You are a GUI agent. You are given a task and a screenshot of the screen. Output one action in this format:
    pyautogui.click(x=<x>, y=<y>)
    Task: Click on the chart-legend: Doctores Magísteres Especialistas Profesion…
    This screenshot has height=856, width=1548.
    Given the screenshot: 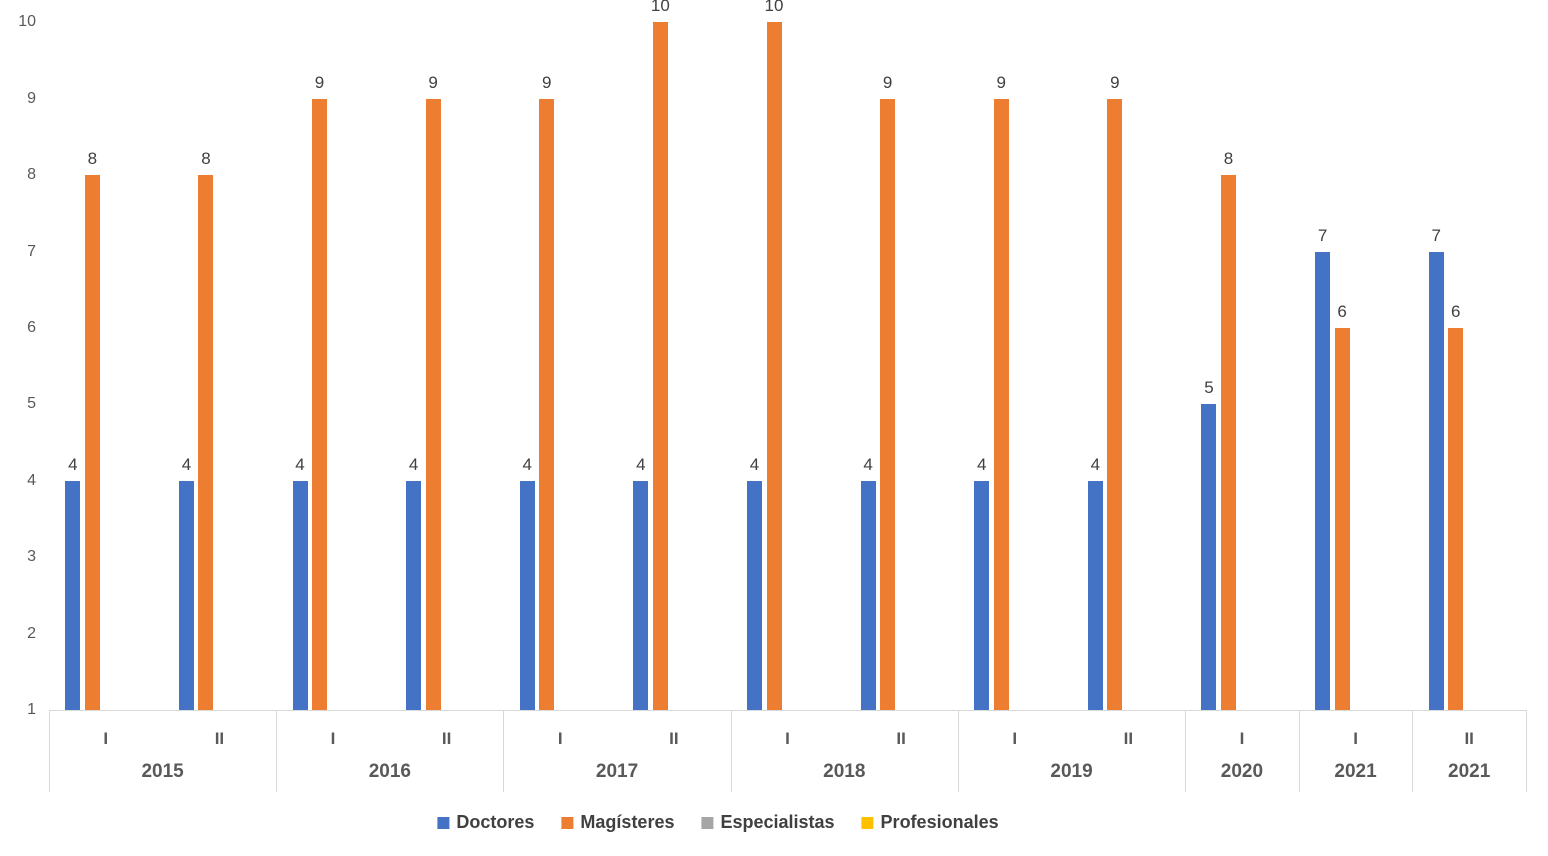 What is the action you would take?
    pyautogui.click(x=718, y=822)
    